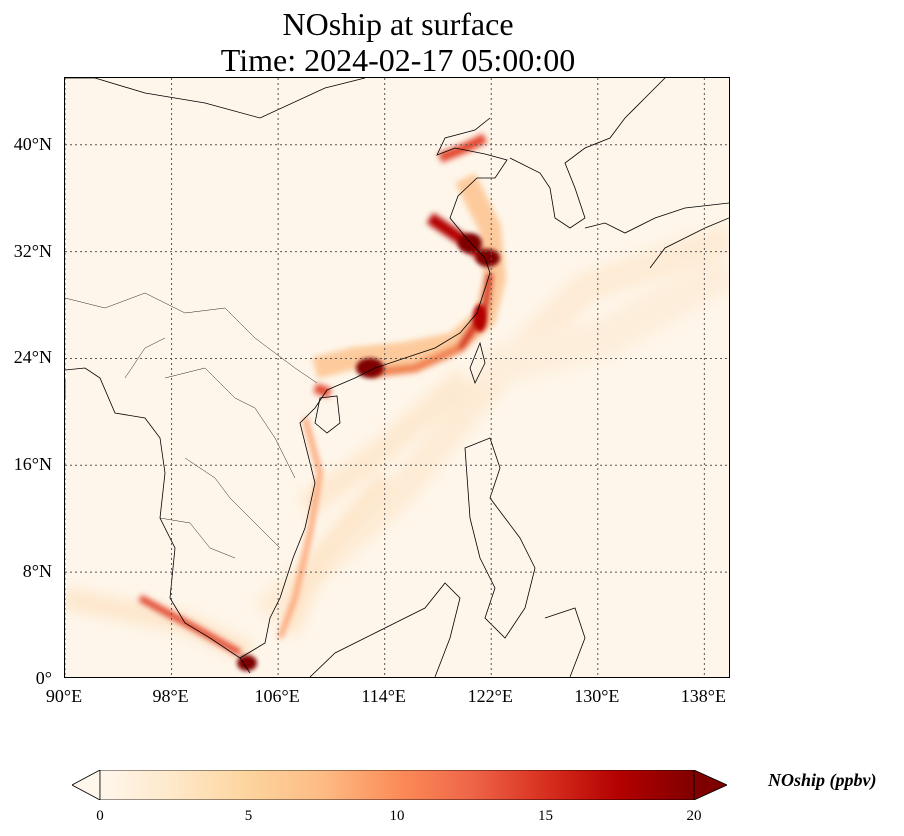 The image size is (904, 836). I want to click on y-tick-label: 8°N, so click(37, 571).